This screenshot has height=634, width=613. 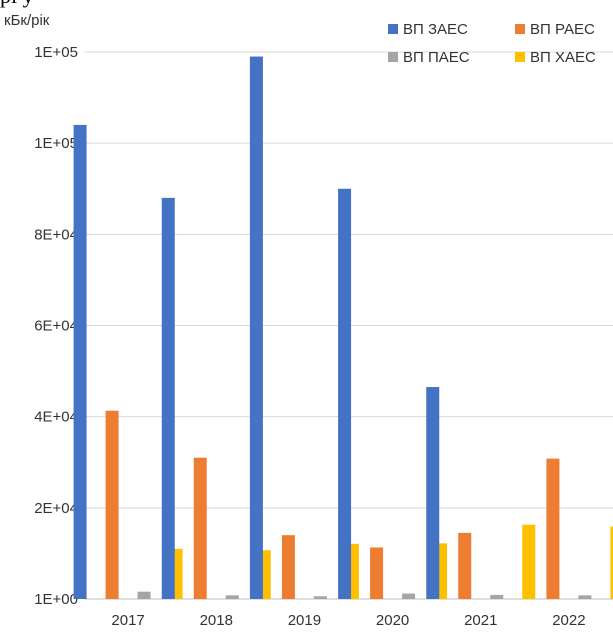 I want to click on y-tick-label: 1E+00, so click(x=56, y=599).